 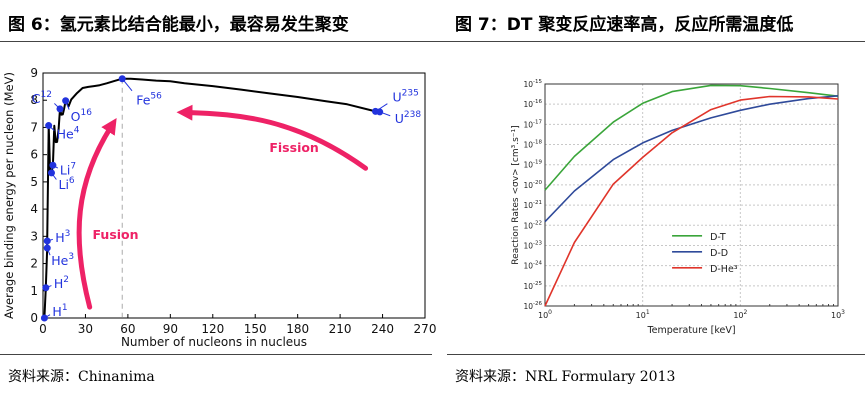 What do you see at coordinates (216, 354) in the screenshot?
I see `footer-rule-left` at bounding box center [216, 354].